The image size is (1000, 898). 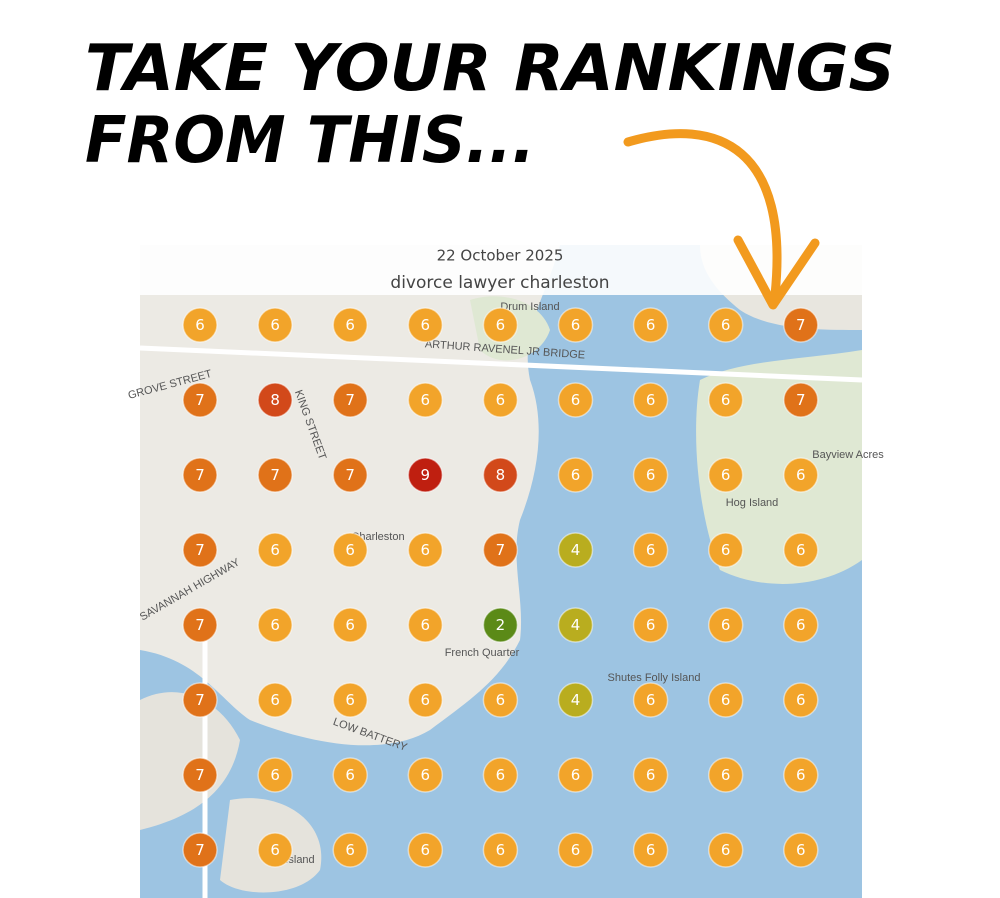 What do you see at coordinates (500, 256) in the screenshot?
I see `map-date: 22 October 2025` at bounding box center [500, 256].